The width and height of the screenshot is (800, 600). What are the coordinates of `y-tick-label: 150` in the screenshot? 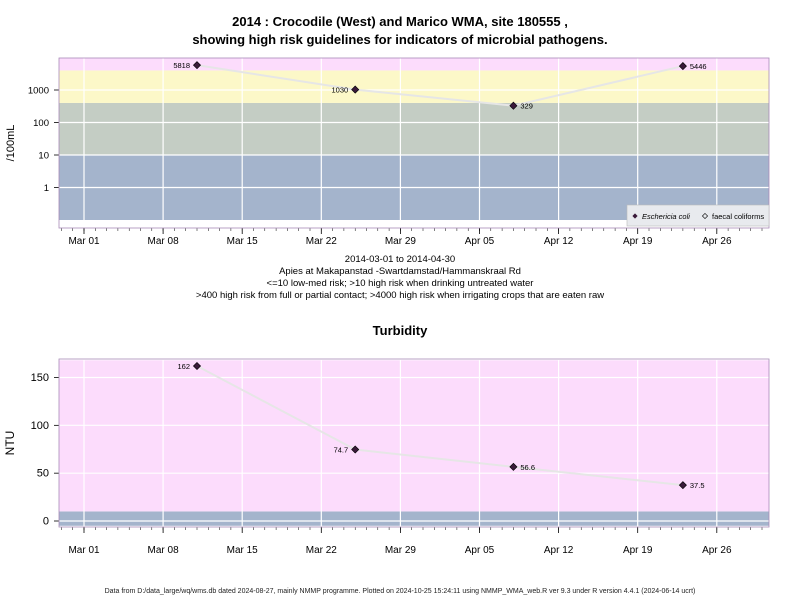 It's located at (40, 378).